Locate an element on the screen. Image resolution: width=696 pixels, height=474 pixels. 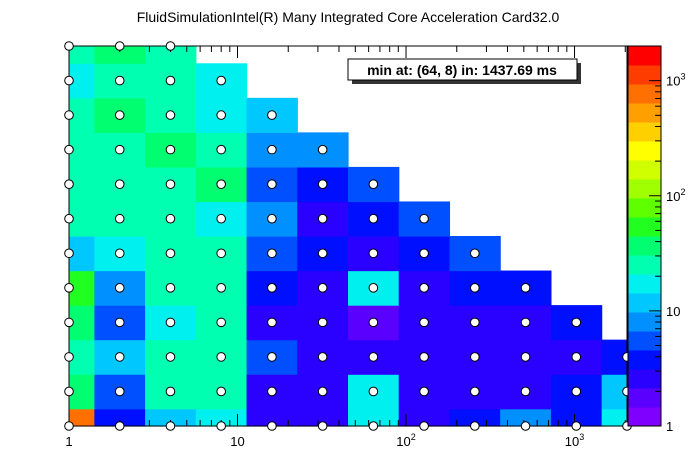
colorbar-border is located at coordinates (644, 236).